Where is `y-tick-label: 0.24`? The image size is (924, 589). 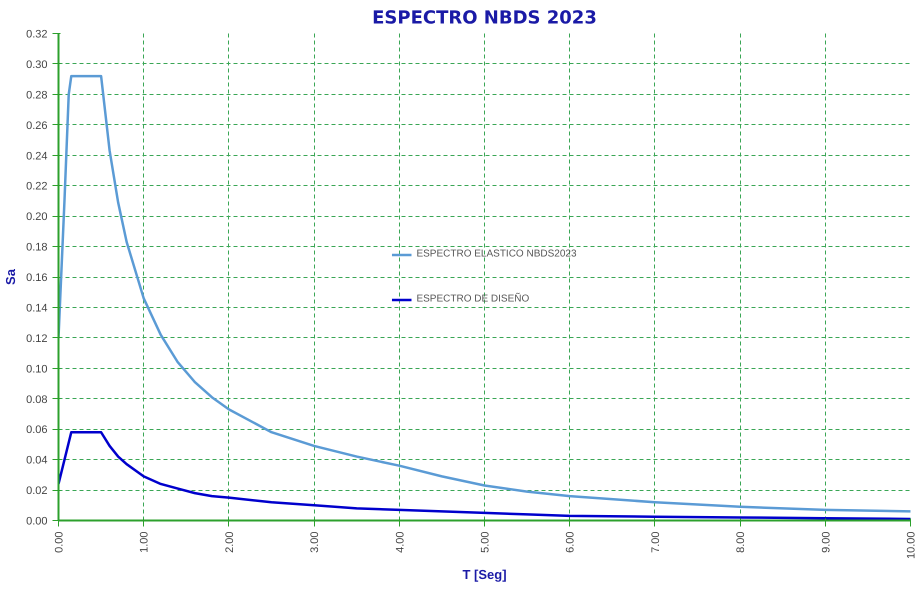
y-tick-label: 0.24 is located at coordinates (37, 156).